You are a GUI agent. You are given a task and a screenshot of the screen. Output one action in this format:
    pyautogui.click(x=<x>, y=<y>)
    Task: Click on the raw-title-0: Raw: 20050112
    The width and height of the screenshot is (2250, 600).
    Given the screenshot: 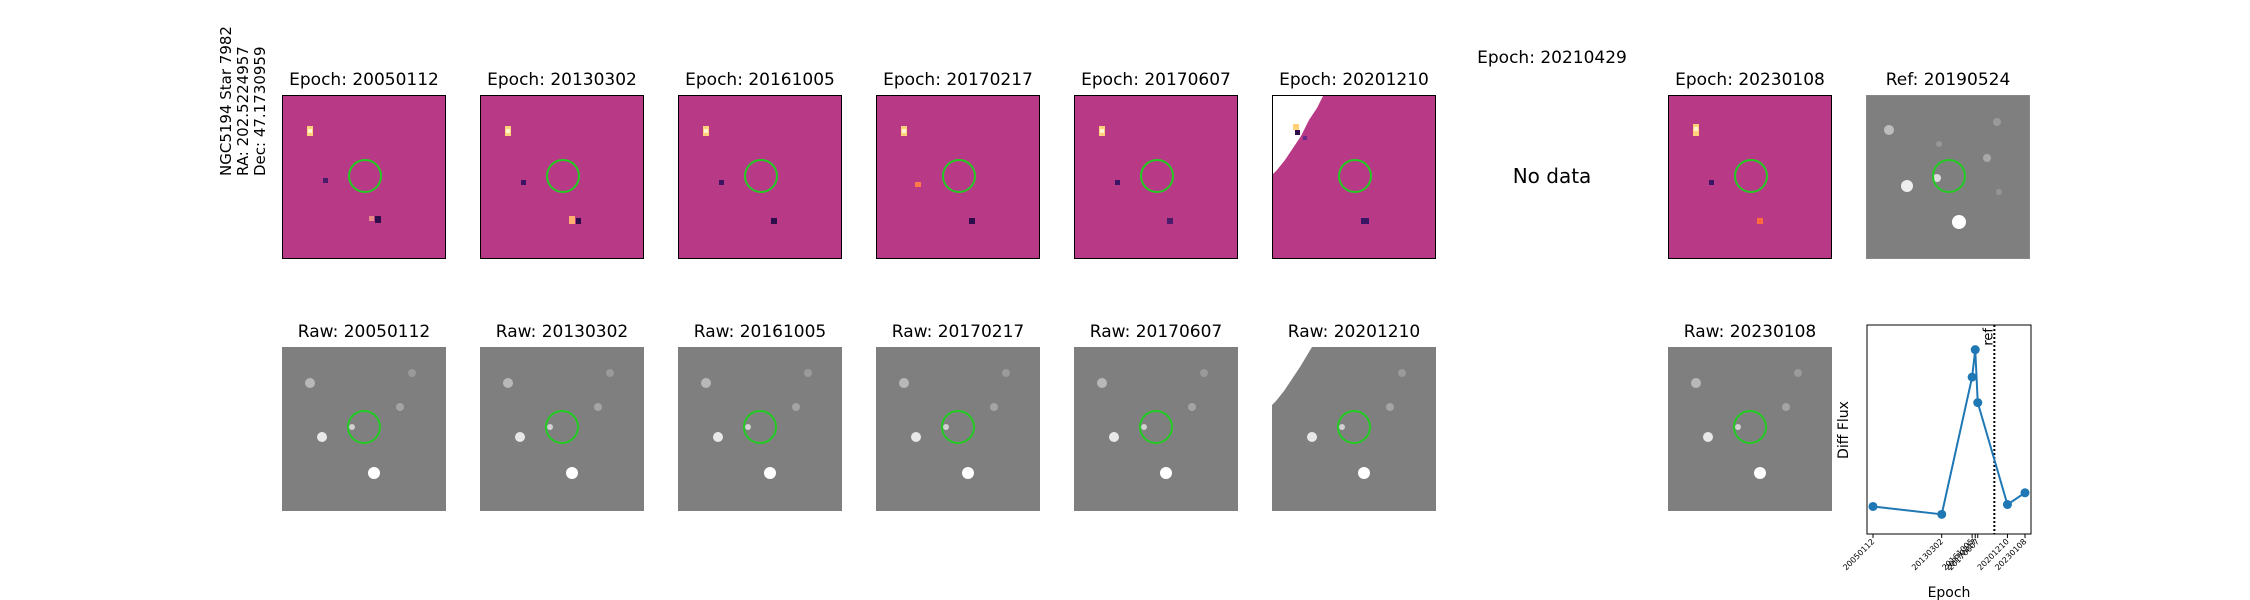 What is the action you would take?
    pyautogui.click(x=364, y=332)
    